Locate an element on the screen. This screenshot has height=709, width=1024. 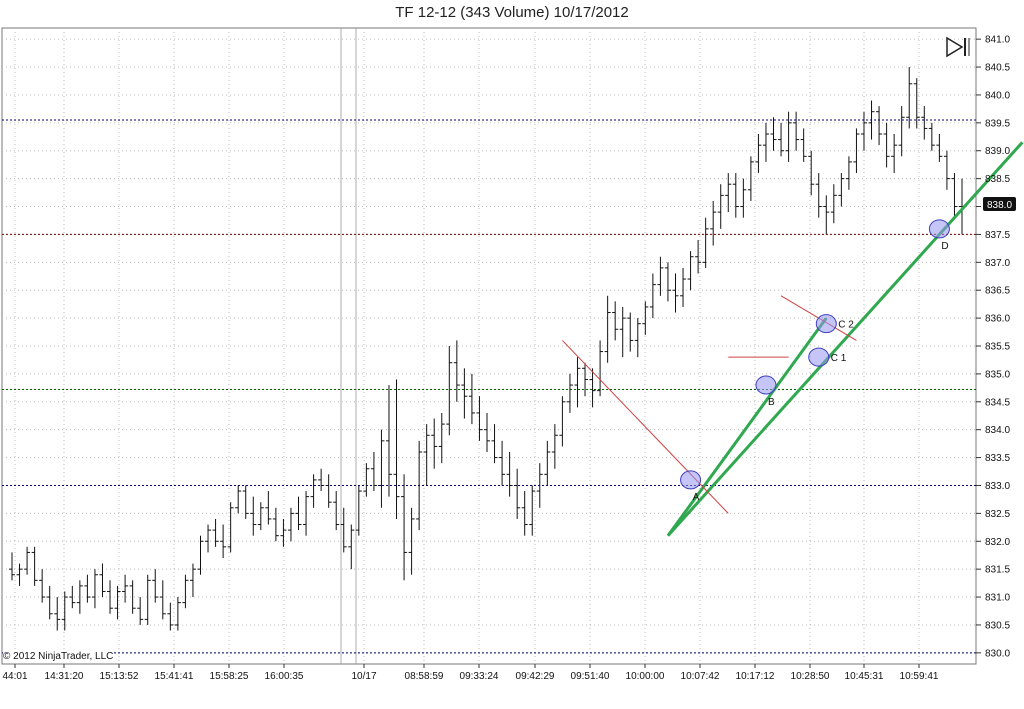
skip-forward-icon is located at coordinates (958, 47).